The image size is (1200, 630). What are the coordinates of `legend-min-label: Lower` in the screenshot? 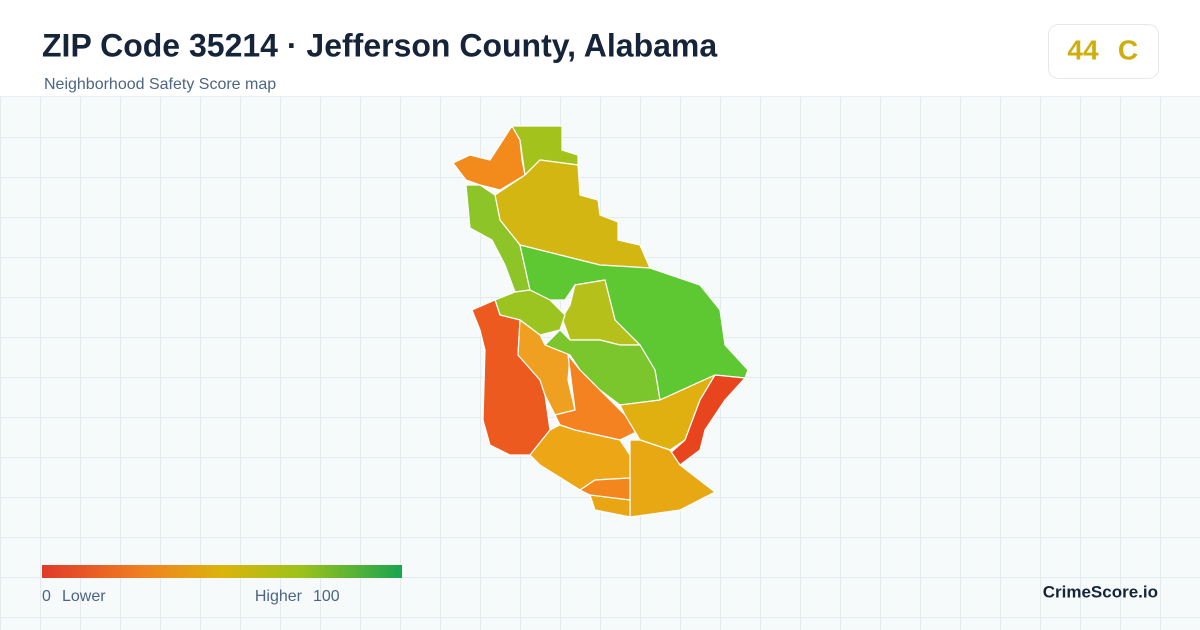 It's located at (84, 596).